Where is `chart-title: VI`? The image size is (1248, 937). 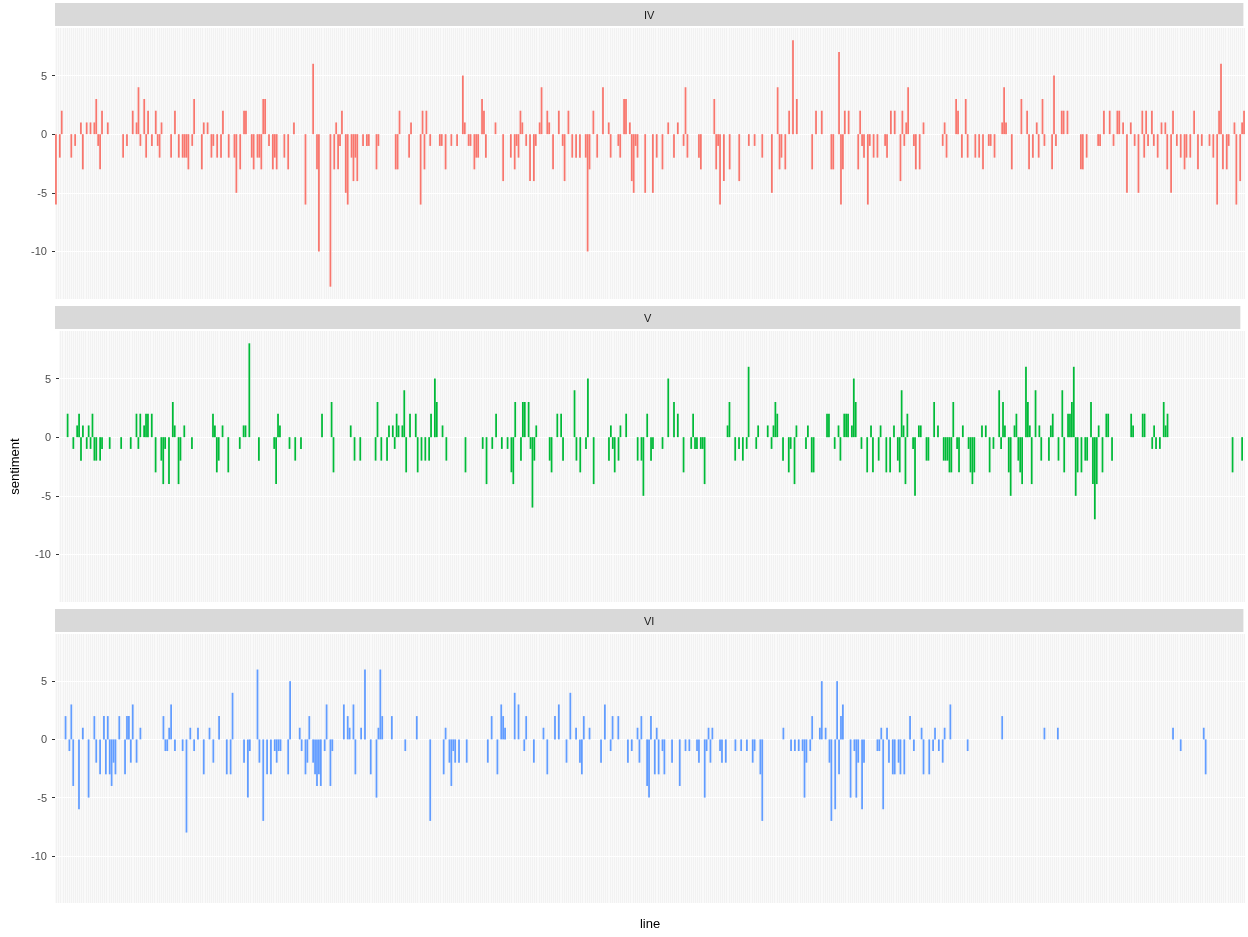
chart-title: VI is located at coordinates (649, 620).